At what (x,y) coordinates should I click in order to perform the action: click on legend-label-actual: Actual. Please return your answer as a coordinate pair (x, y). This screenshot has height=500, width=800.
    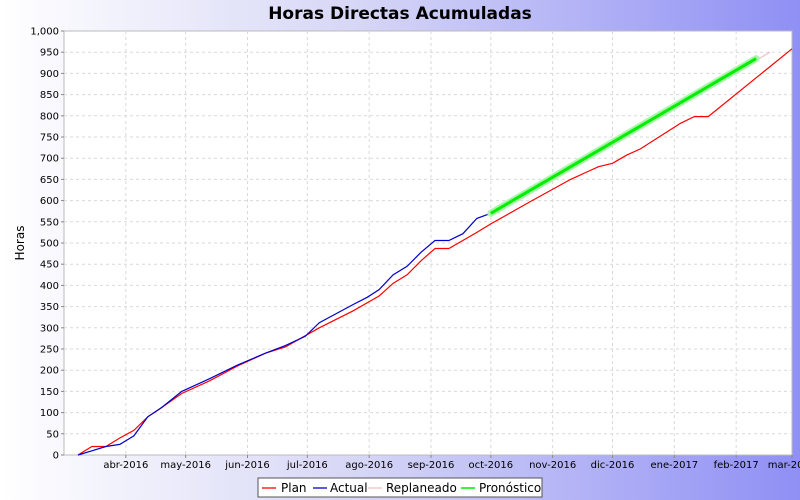
    Looking at the image, I should click on (349, 488).